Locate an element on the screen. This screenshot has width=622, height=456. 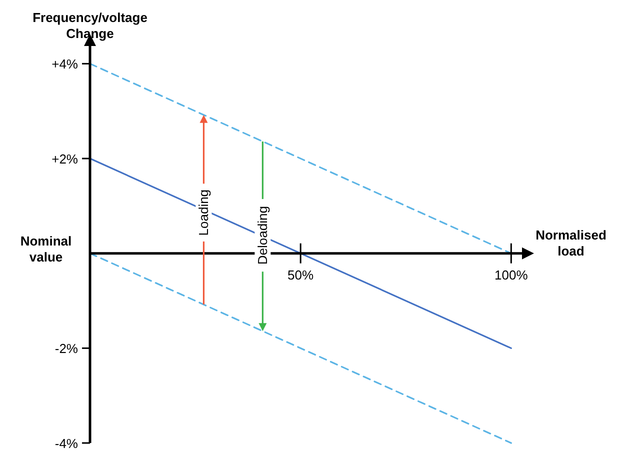
y-axis-title: Frequency/voltage Change is located at coordinates (90, 25).